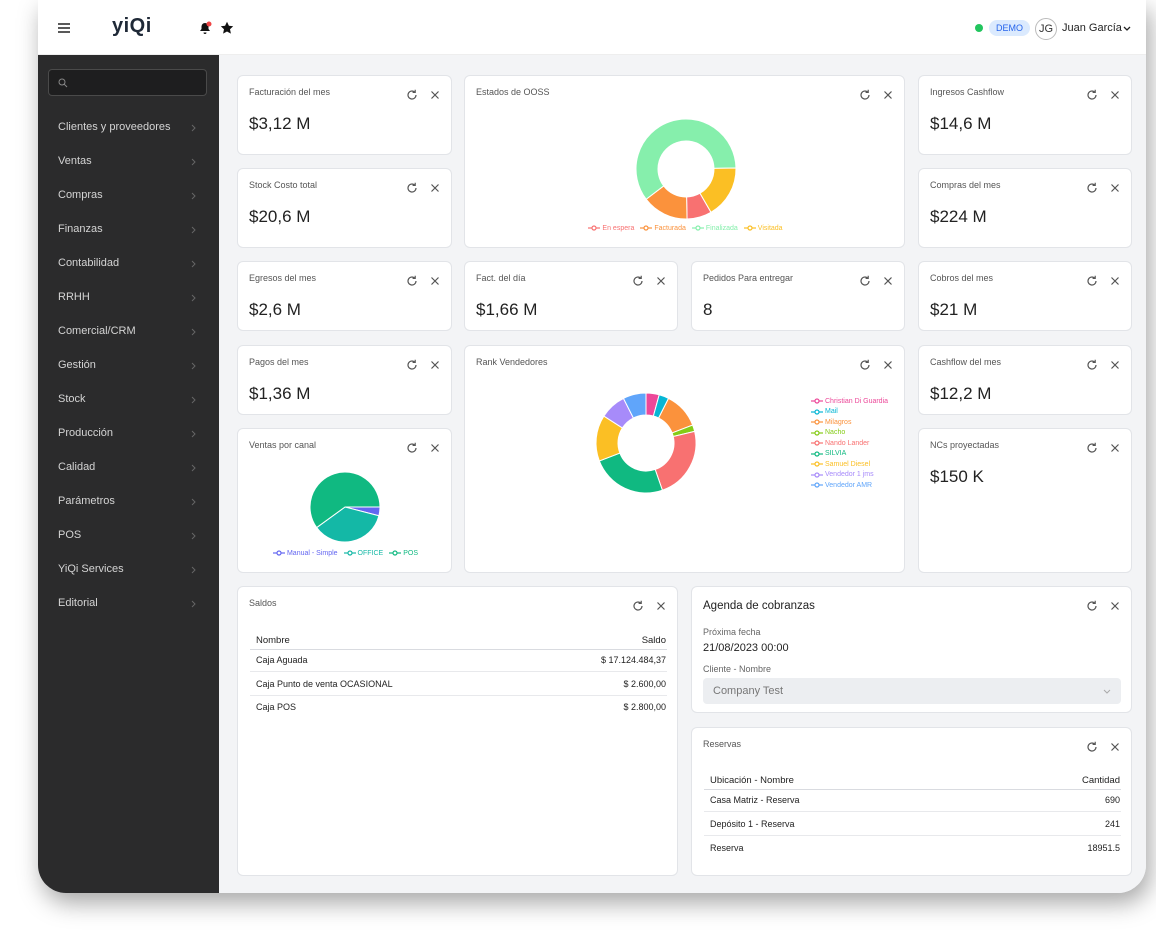 The image size is (1156, 944). I want to click on legend-marker, so click(697, 228).